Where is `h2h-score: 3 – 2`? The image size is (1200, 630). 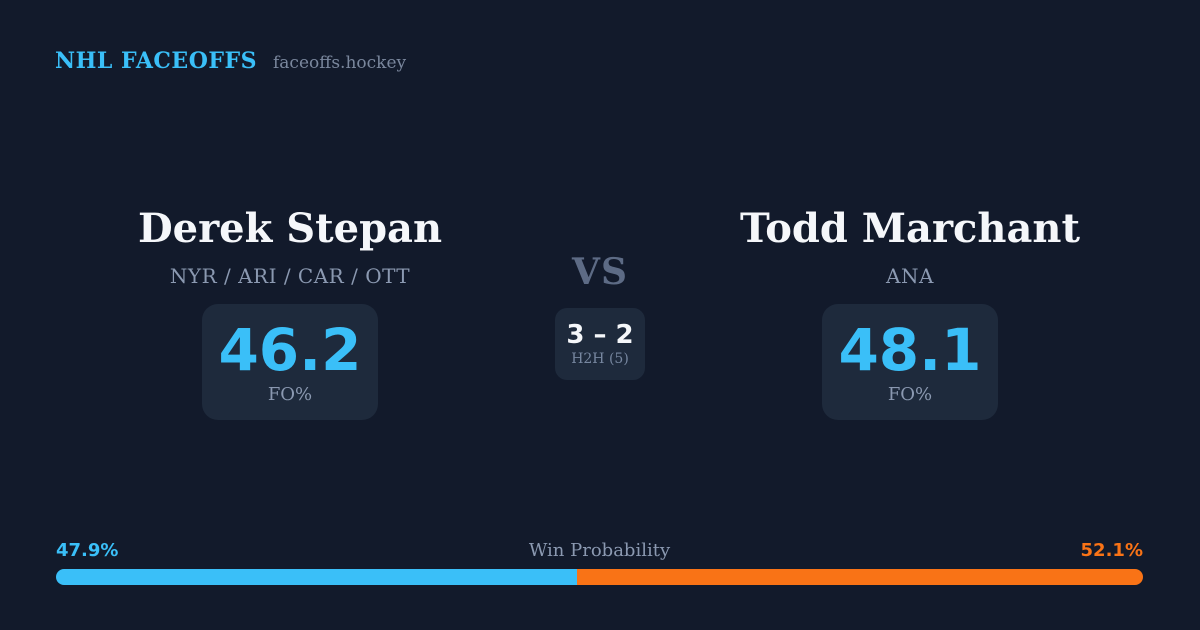
h2h-score: 3 – 2 is located at coordinates (600, 335).